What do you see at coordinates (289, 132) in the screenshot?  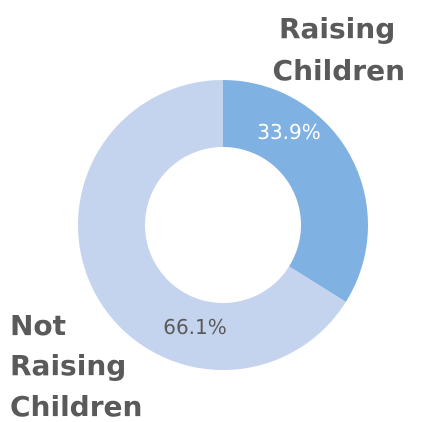 I see `data-label-raising-children: 33.9%` at bounding box center [289, 132].